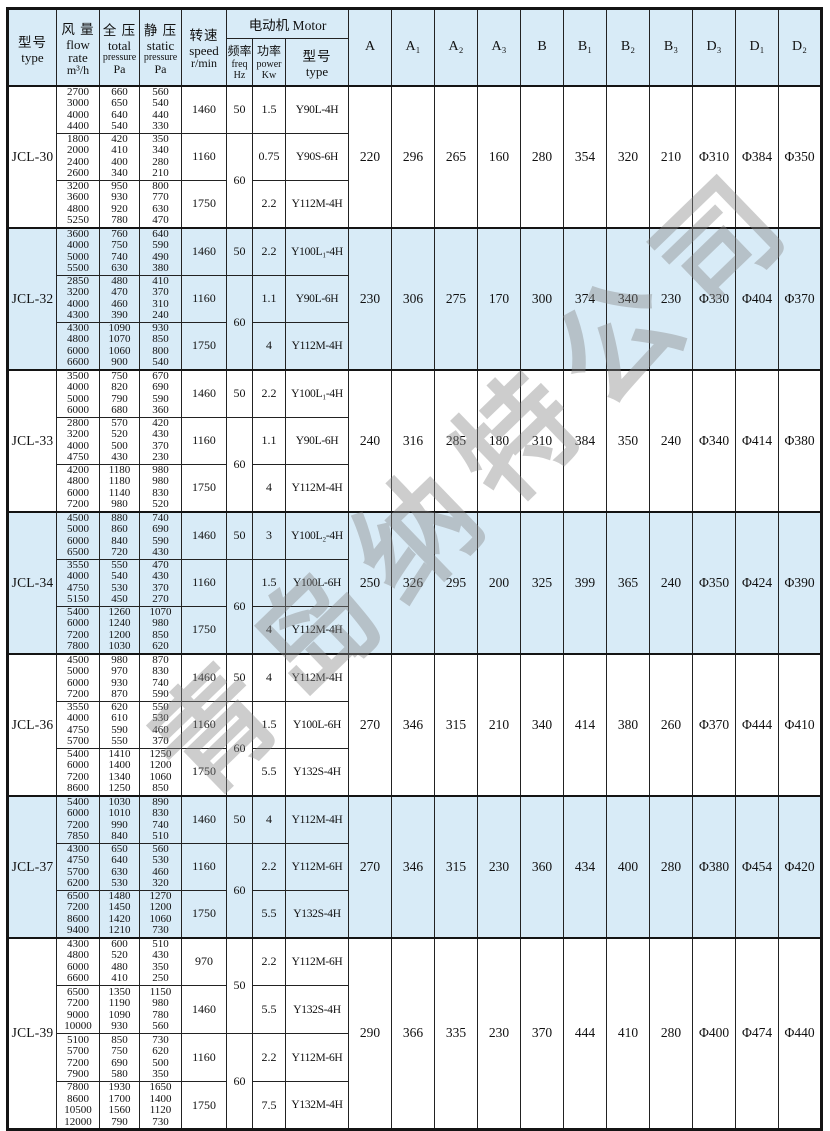  What do you see at coordinates (160, 866) in the screenshot?
I see `static-pressure-cell: 560 530 460 320` at bounding box center [160, 866].